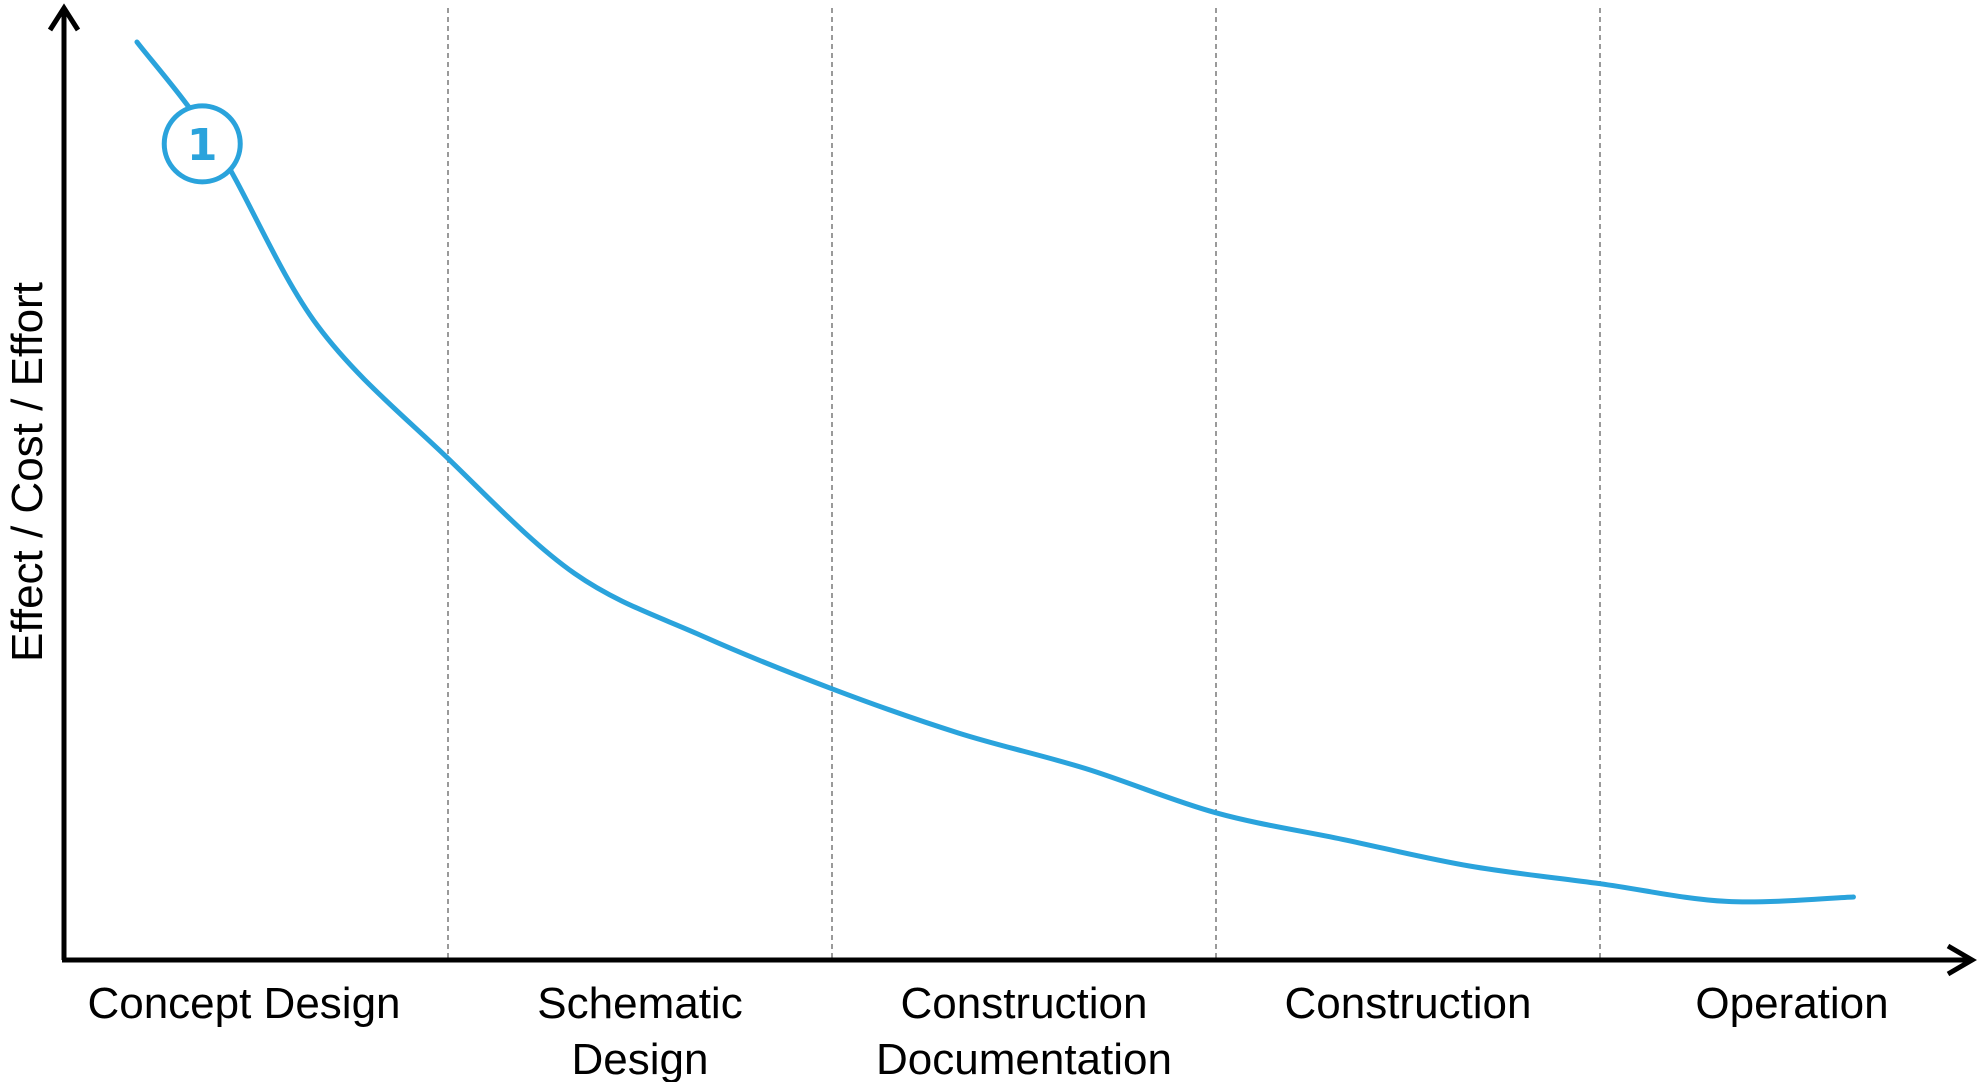 Image resolution: width=1982 pixels, height=1082 pixels. What do you see at coordinates (1961, 960) in the screenshot?
I see `x-axis-arrow` at bounding box center [1961, 960].